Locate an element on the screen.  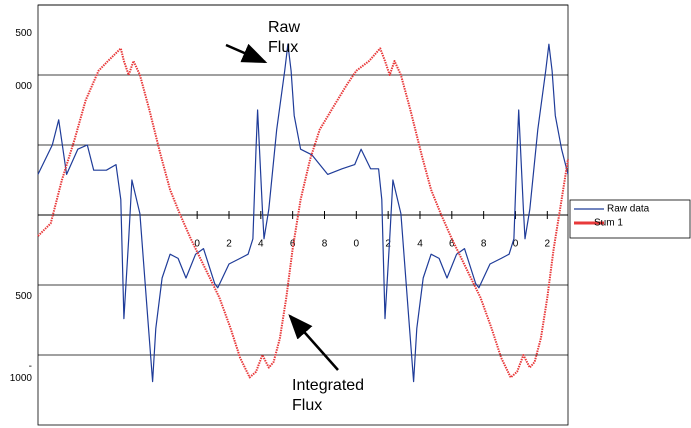
y-tick-label: - 1000 is located at coordinates (20, 372).